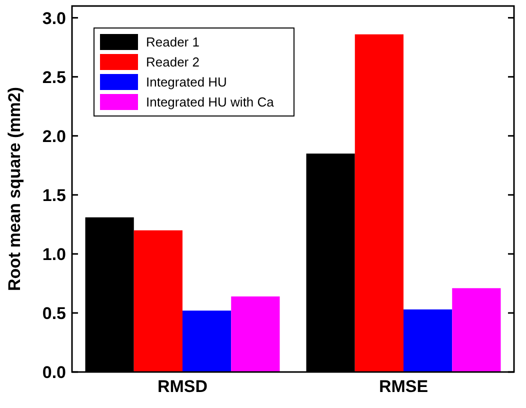 Image resolution: width=526 pixels, height=408 pixels. Describe the element at coordinates (403, 386) in the screenshot. I see `x-tick-label: RMSE` at that location.